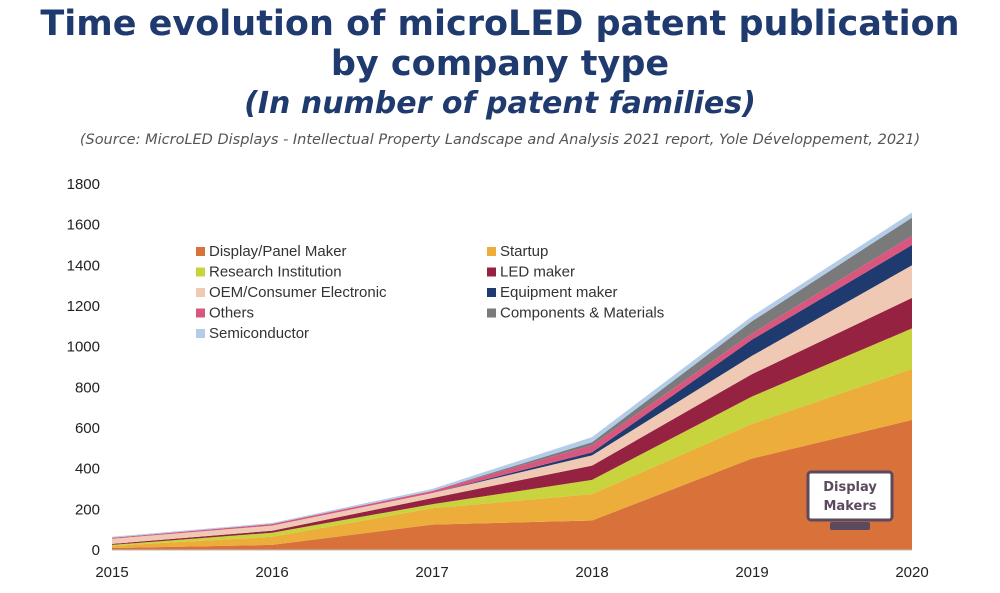 This screenshot has width=1000, height=593. I want to click on x-tick-label: 2019, so click(751, 572).